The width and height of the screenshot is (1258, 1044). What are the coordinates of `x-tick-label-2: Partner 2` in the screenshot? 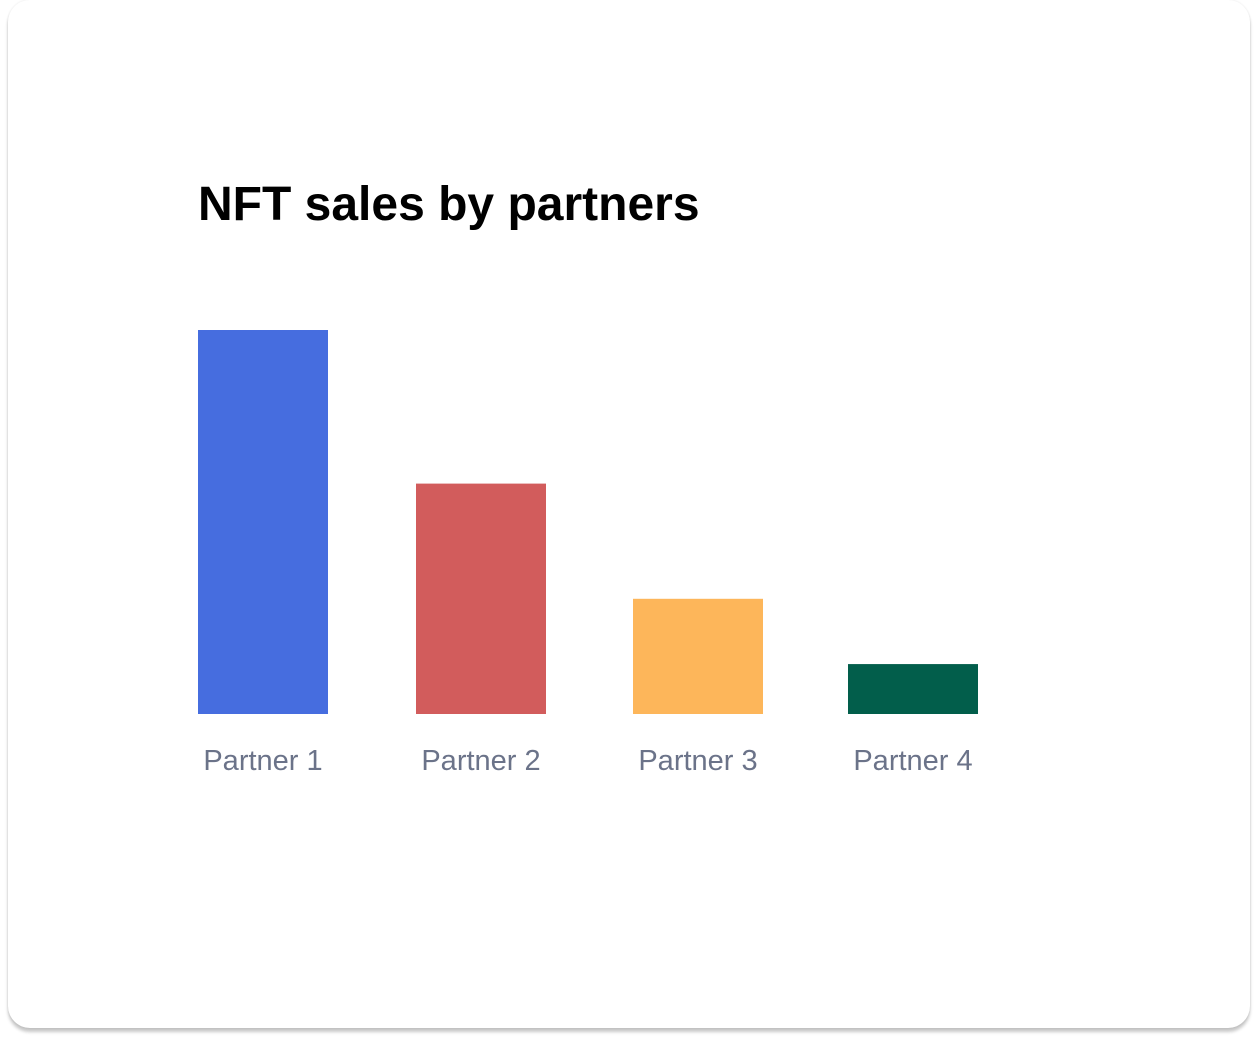 It's located at (480, 761).